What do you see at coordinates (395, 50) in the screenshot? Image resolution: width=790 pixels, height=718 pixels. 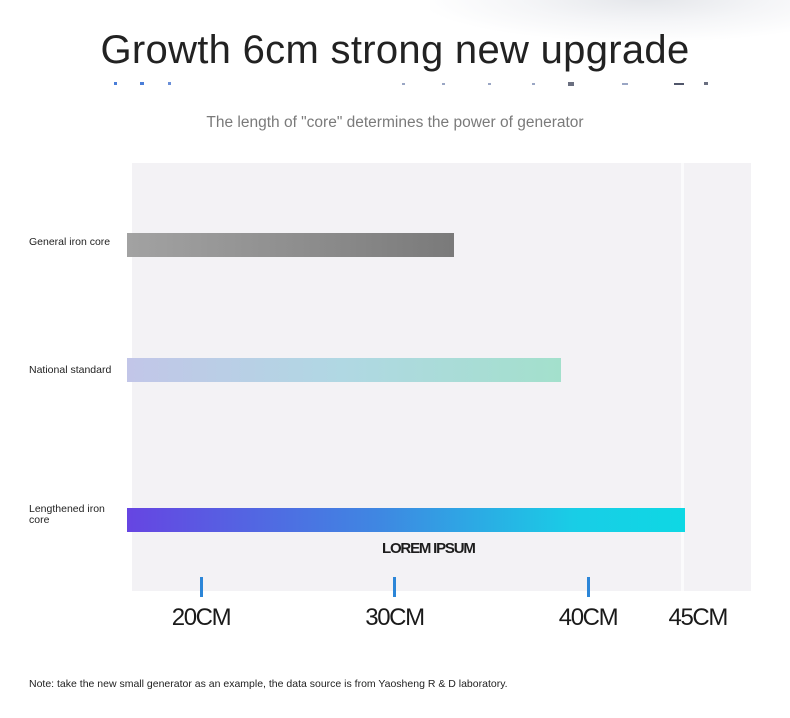 I see `page-title: Growth 6cm strong new upgrade` at bounding box center [395, 50].